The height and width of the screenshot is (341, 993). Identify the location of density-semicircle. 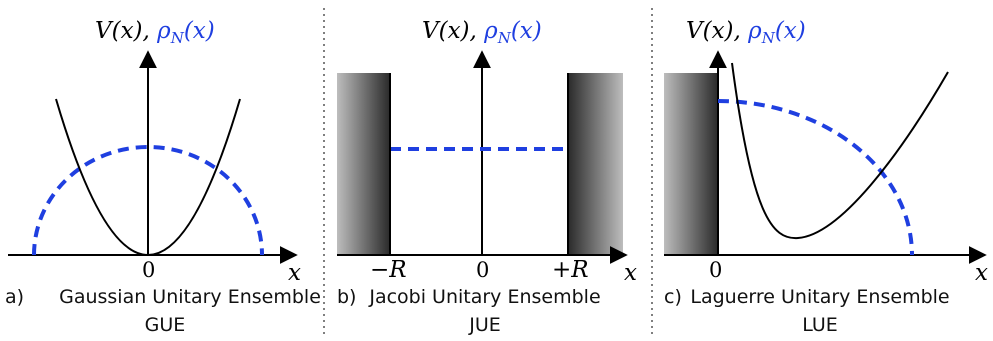
(148, 200).